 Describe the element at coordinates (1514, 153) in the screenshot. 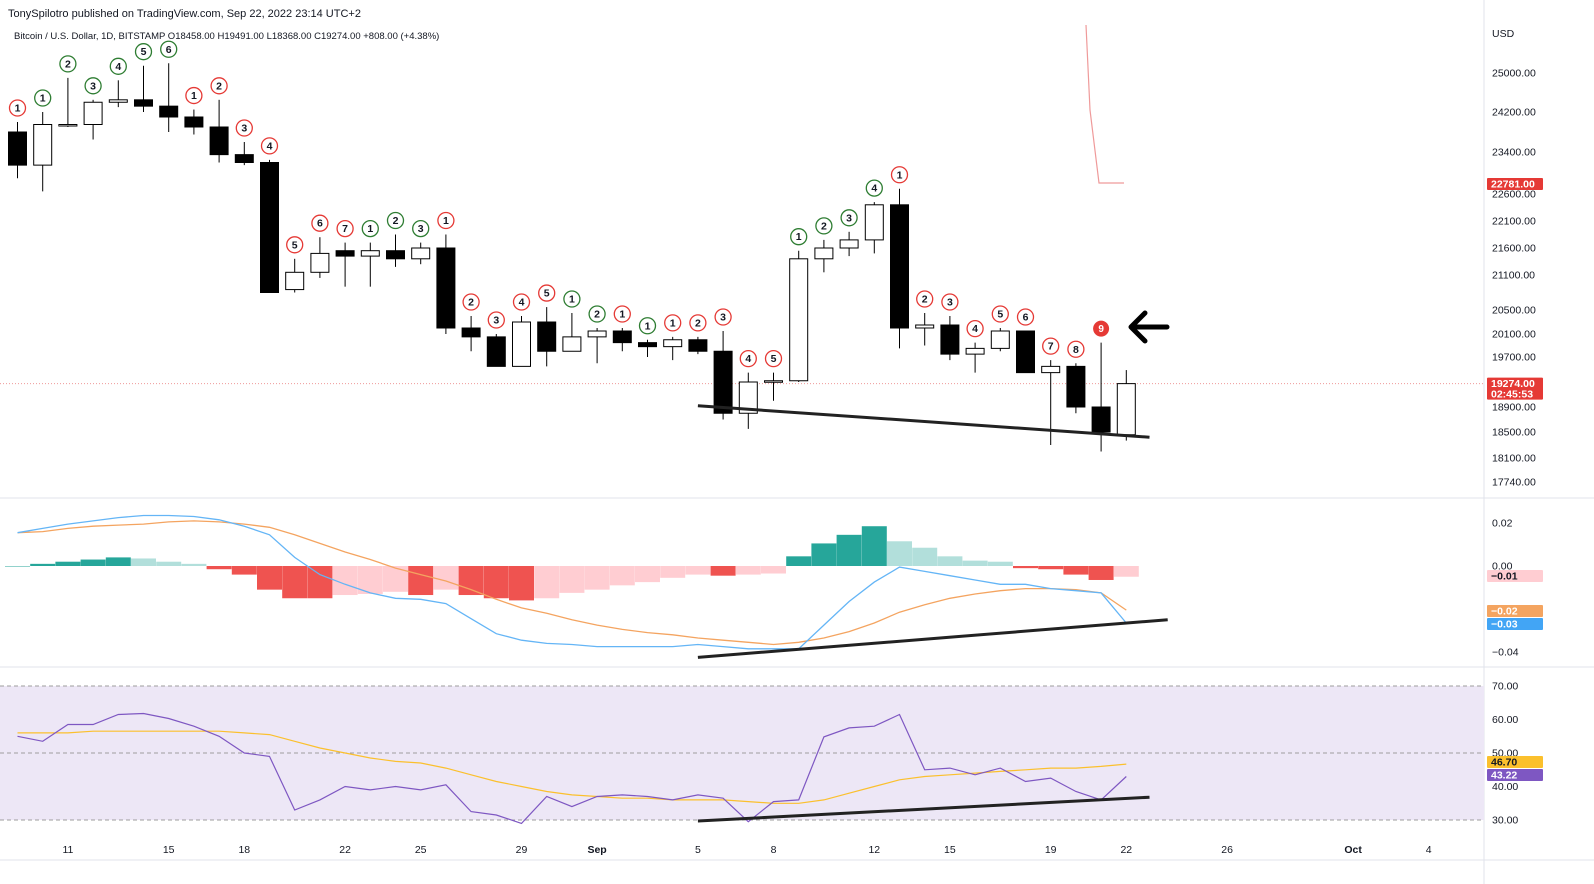

I see `price-axis-tick: 23400.00` at that location.